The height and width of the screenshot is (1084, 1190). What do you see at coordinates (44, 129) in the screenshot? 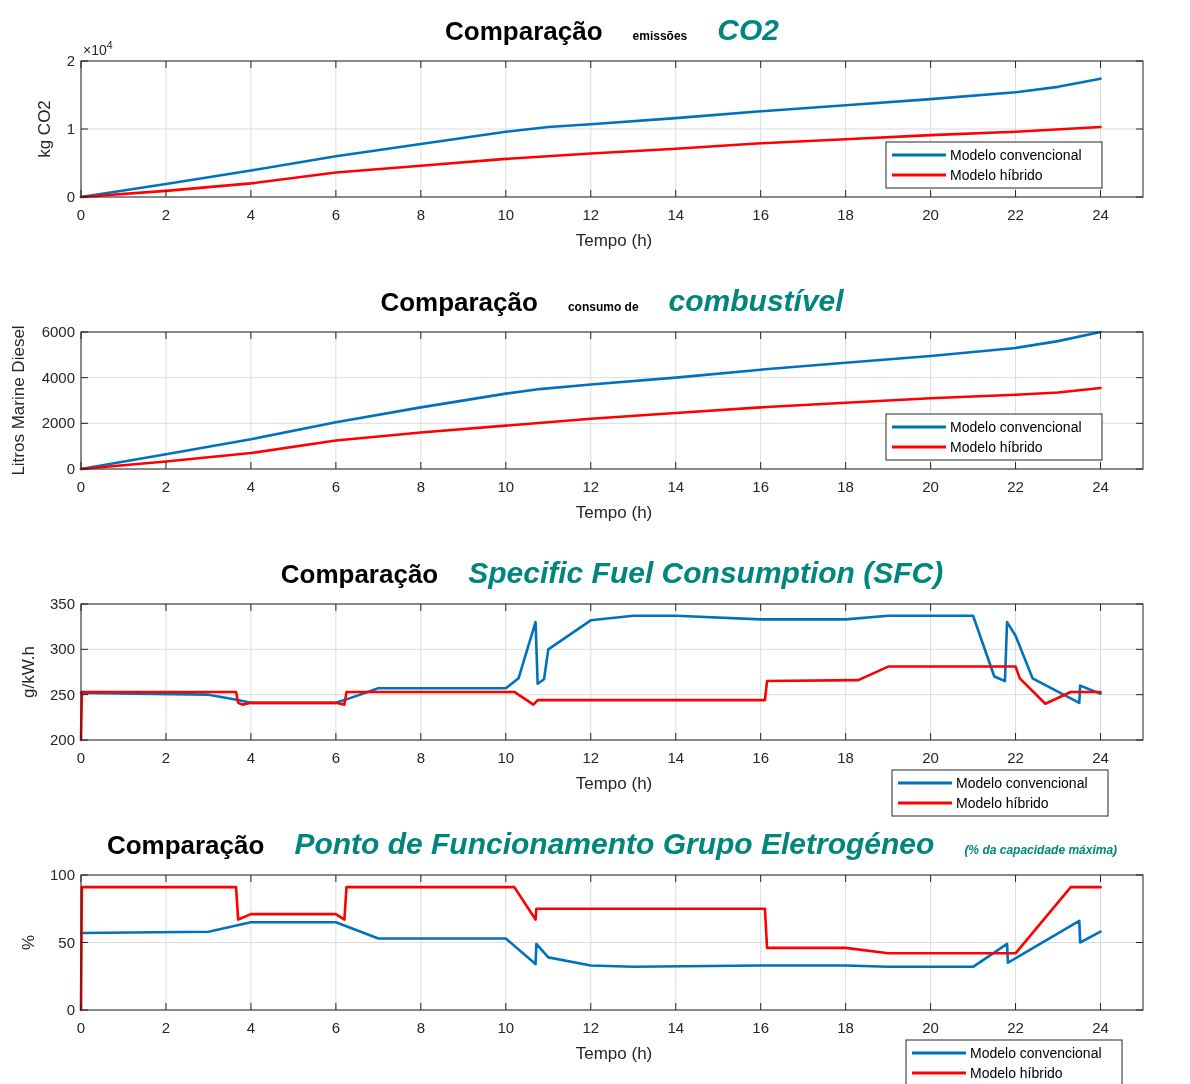
I see `y-axis-title: kg CO2` at bounding box center [44, 129].